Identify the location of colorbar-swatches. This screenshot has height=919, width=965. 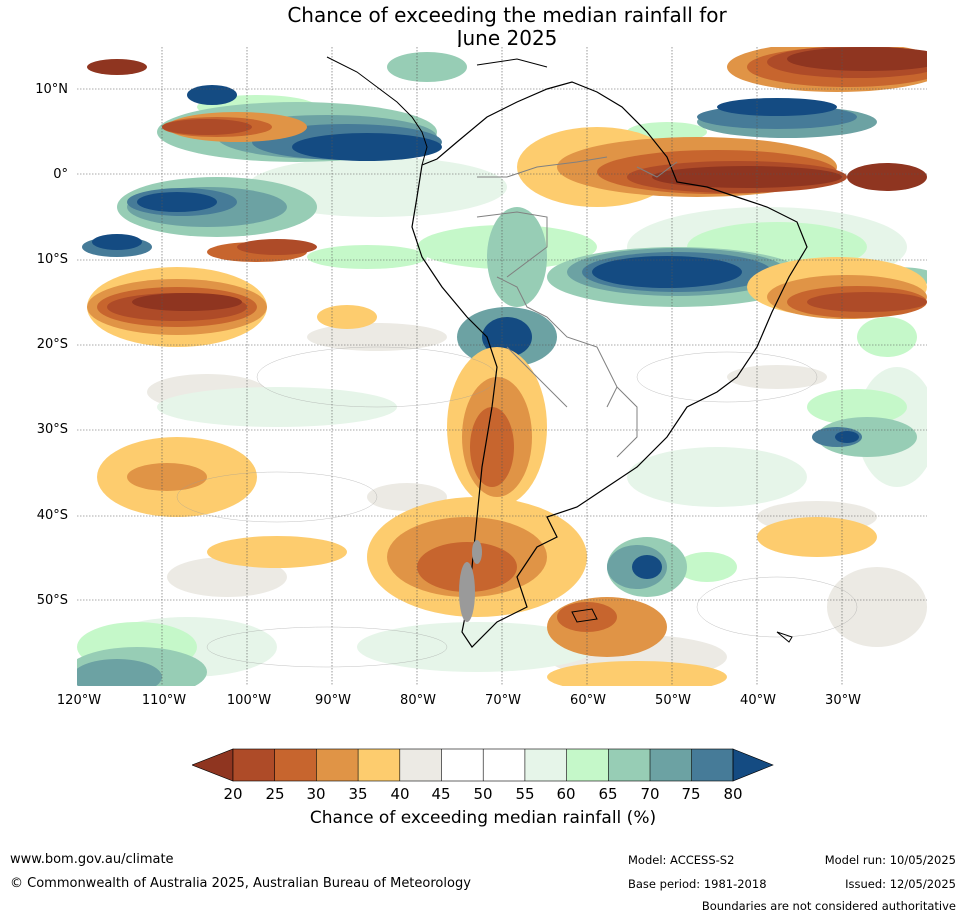
(482, 765).